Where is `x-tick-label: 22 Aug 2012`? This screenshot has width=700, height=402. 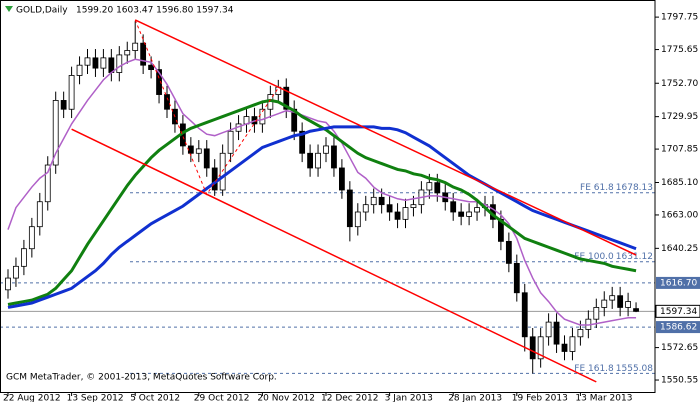 x-tick-label: 22 Aug 2012 is located at coordinates (32, 398).